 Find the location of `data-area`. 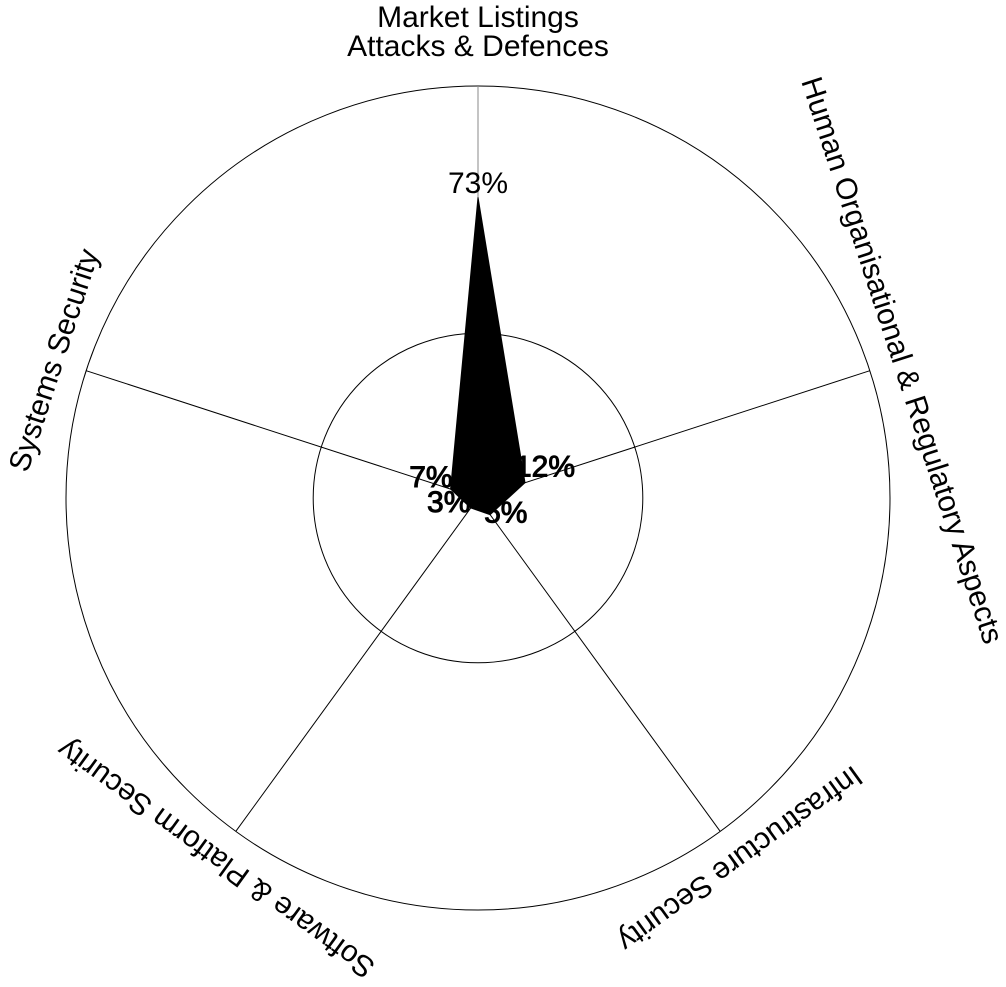

data-area is located at coordinates (488, 356).